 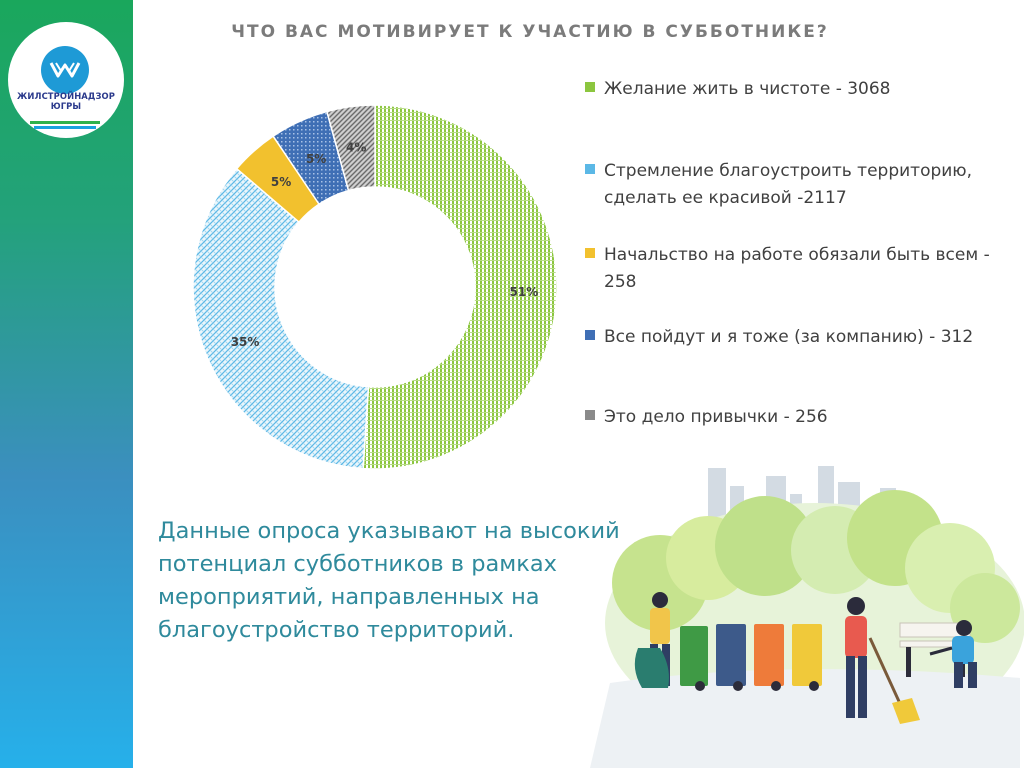 I want to click on legend-label: Это дело привычки - 256, so click(x=716, y=417).